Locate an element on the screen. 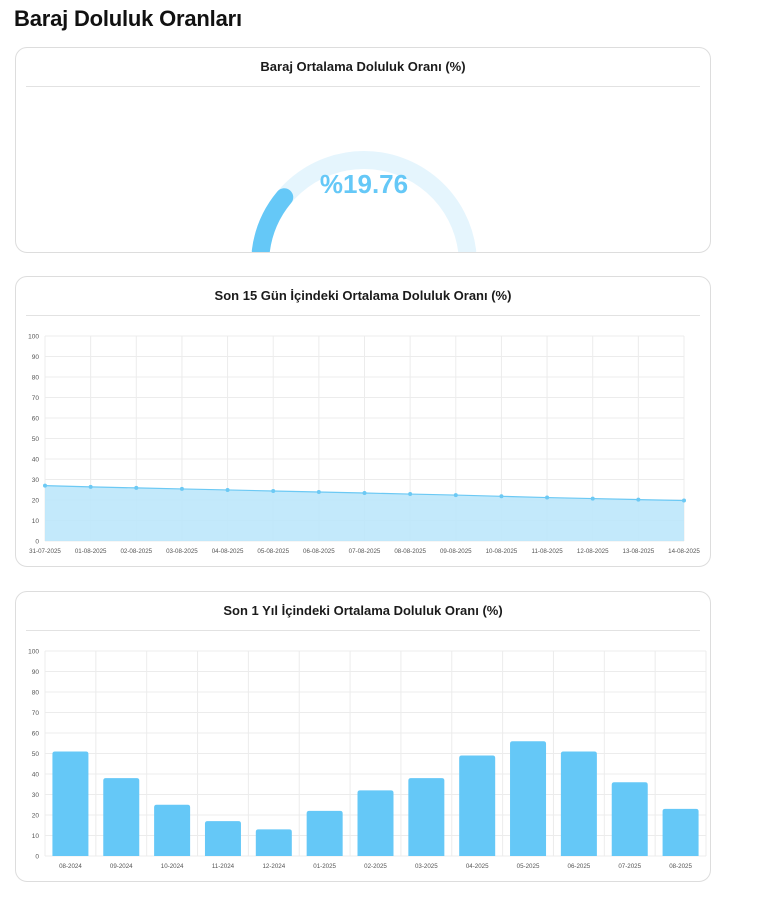 This screenshot has width=769, height=900. line-x-tick-label: 09-08-2025 is located at coordinates (456, 551).